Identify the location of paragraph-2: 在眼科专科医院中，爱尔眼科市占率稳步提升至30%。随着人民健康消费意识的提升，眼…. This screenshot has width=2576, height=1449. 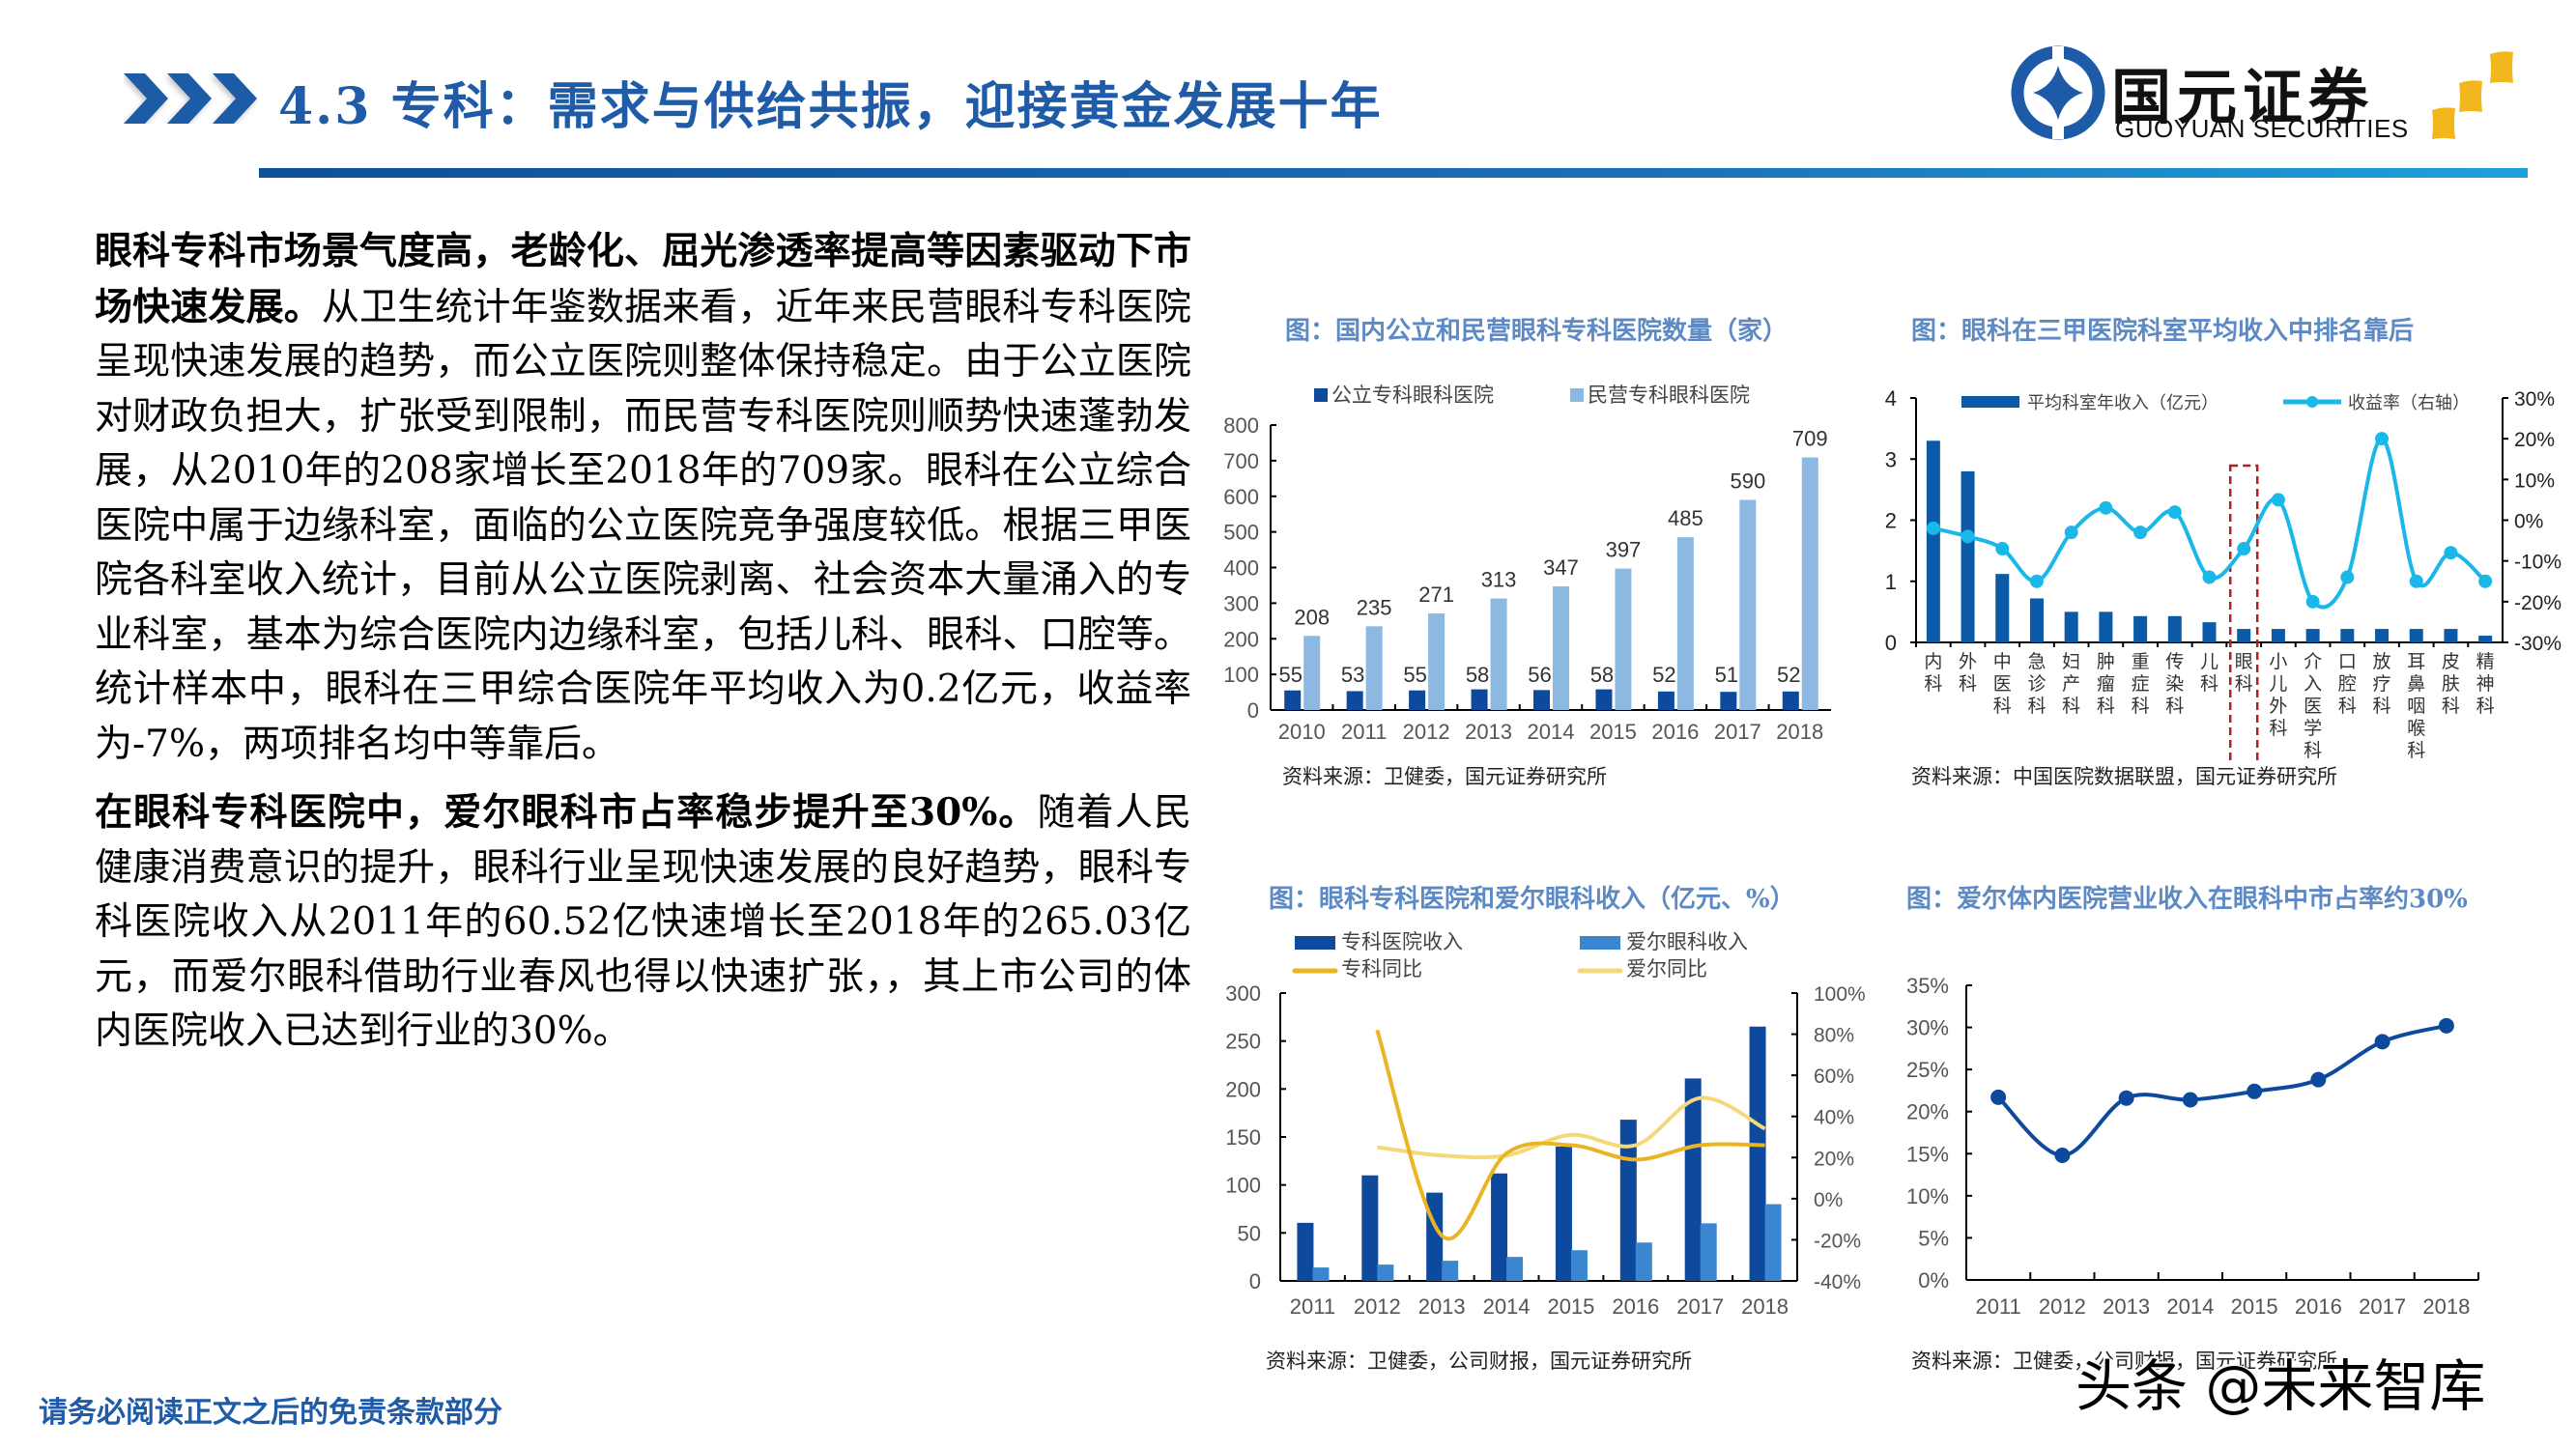
(643, 922).